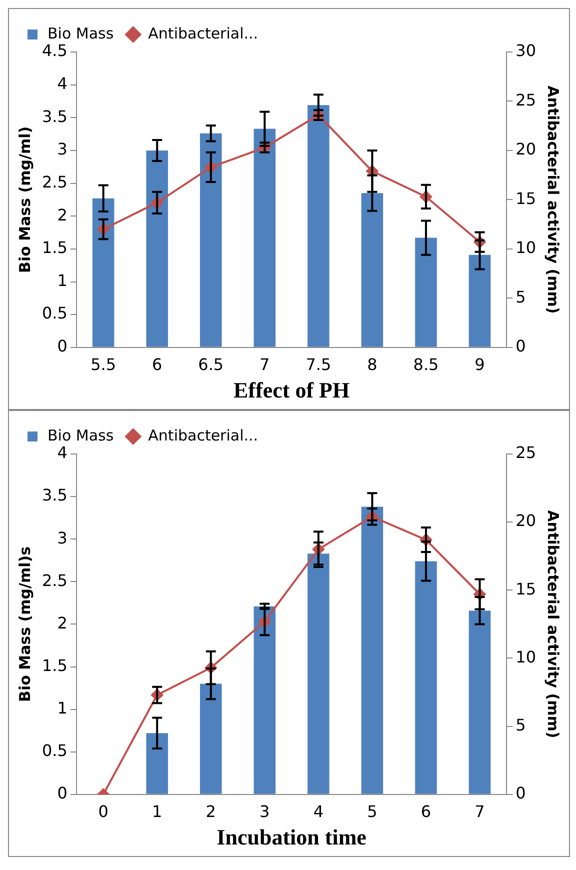 The image size is (576, 870). Describe the element at coordinates (319, 364) in the screenshot. I see `x-tick-label: 7.5` at that location.